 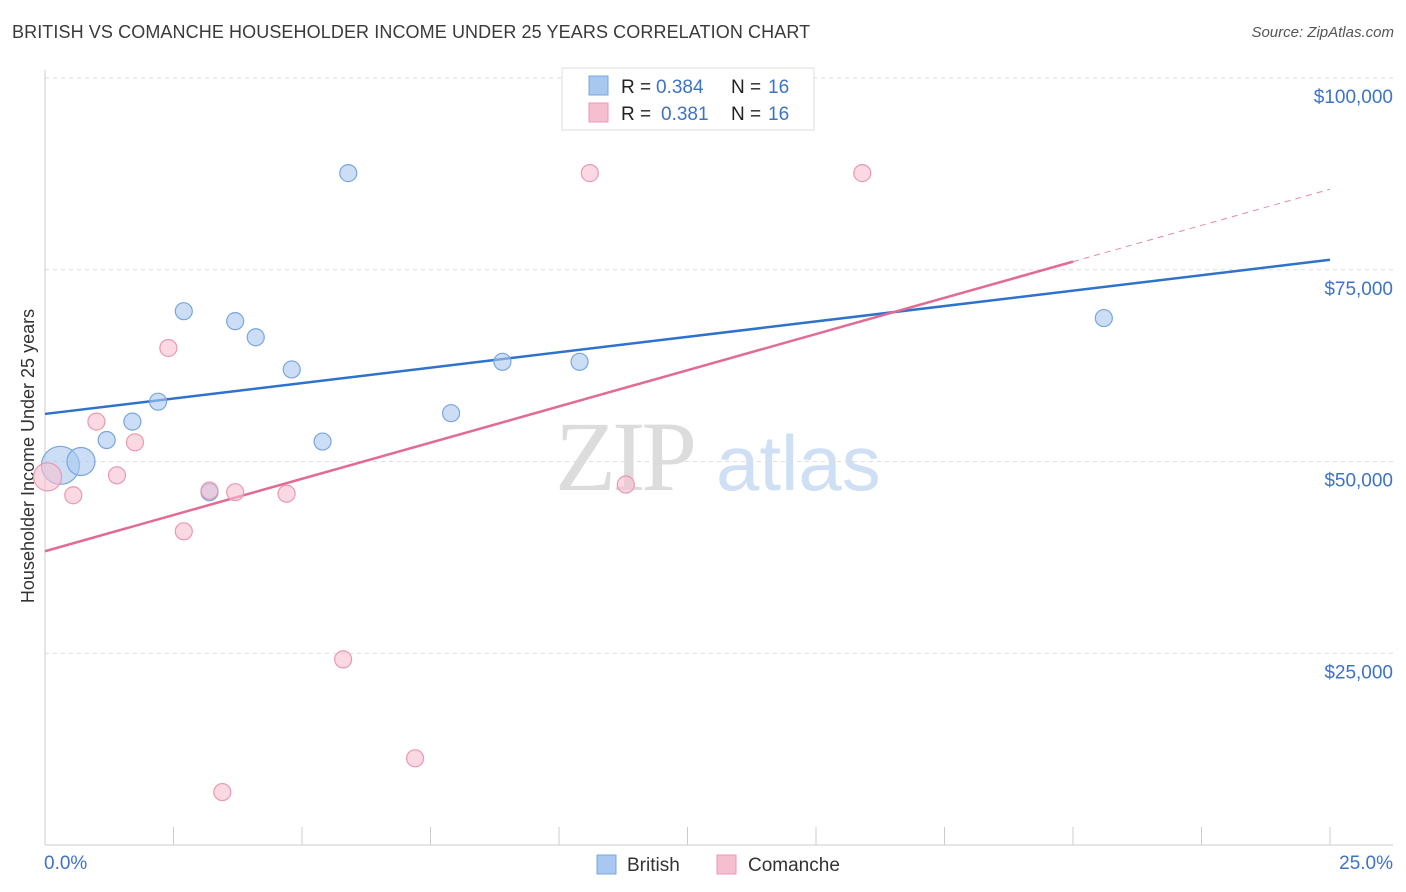 I want to click on legend-british-n-label: N =, so click(x=746, y=87).